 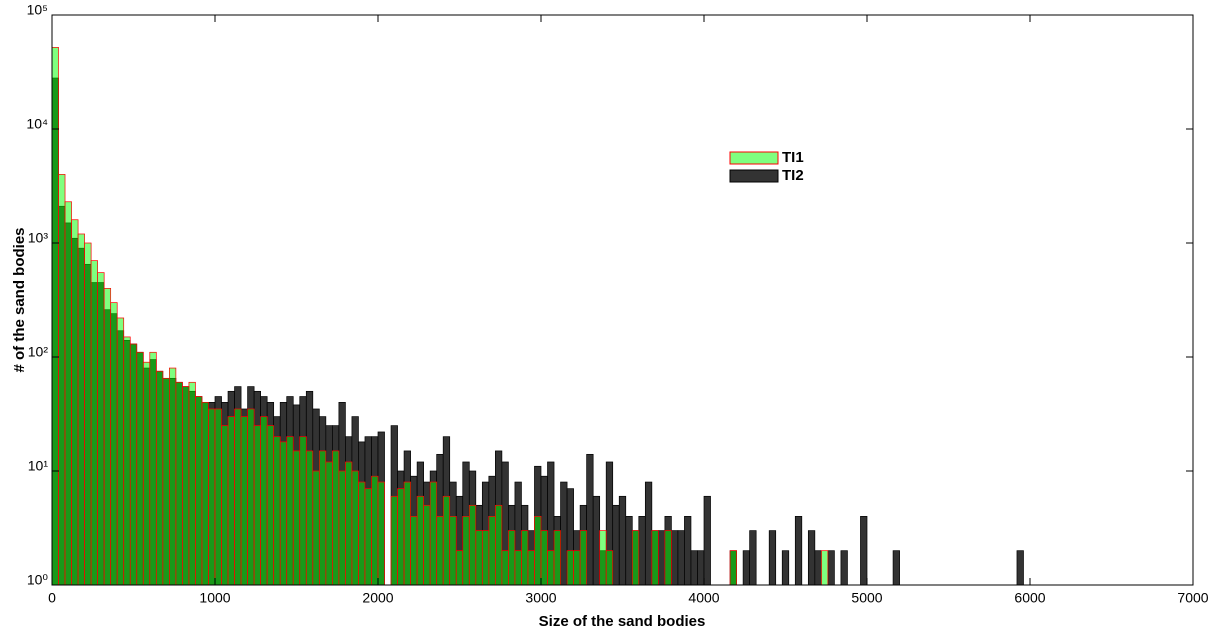 I want to click on y-tick-label: 10¹, so click(x=38, y=466).